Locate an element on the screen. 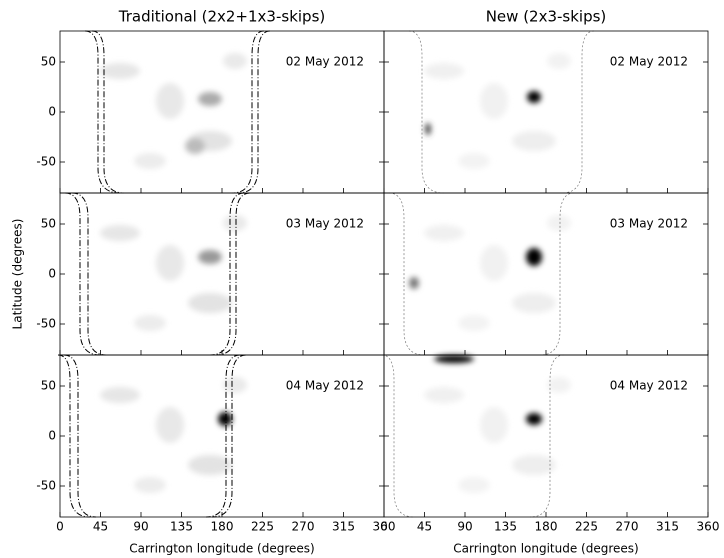  column-title: New (2x3-skips) is located at coordinates (546, 17).